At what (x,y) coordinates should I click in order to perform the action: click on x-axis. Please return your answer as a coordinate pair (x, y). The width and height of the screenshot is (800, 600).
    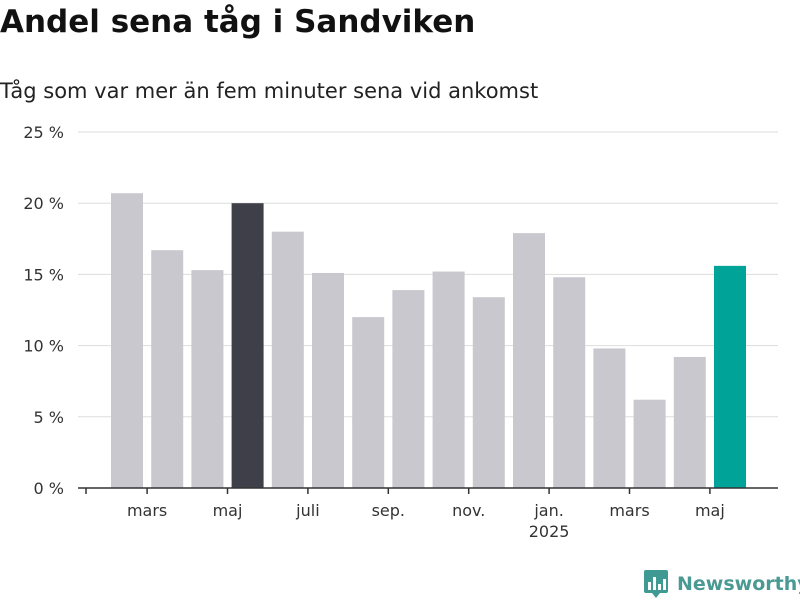
    Looking at the image, I should click on (428, 490).